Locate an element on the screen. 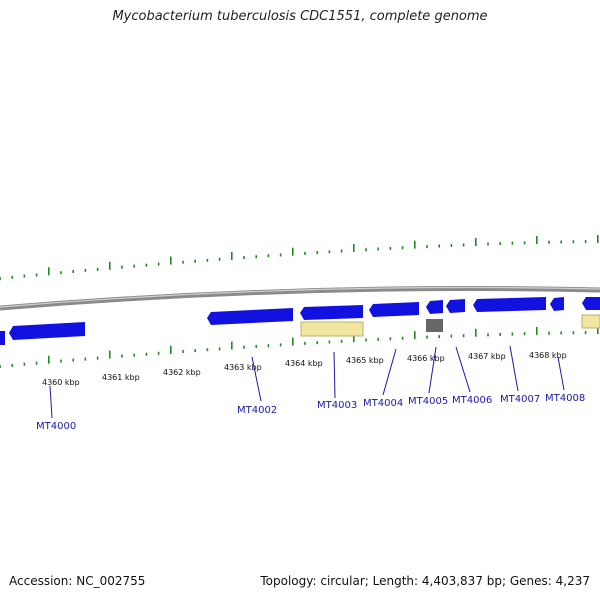 This screenshot has height=600, width=600. scale-label: 4365 kbp is located at coordinates (365, 360).